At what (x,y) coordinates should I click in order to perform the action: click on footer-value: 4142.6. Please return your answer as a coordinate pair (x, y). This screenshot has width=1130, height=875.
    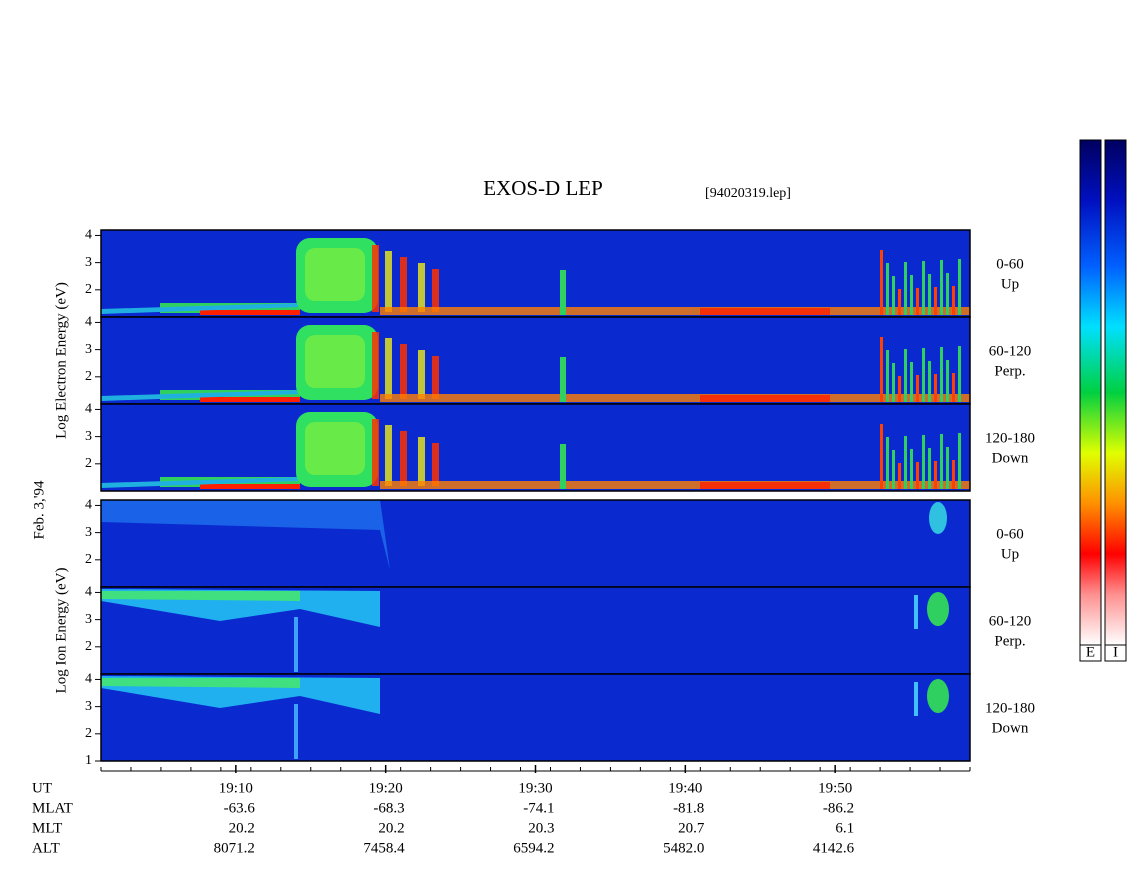
    Looking at the image, I should click on (834, 848).